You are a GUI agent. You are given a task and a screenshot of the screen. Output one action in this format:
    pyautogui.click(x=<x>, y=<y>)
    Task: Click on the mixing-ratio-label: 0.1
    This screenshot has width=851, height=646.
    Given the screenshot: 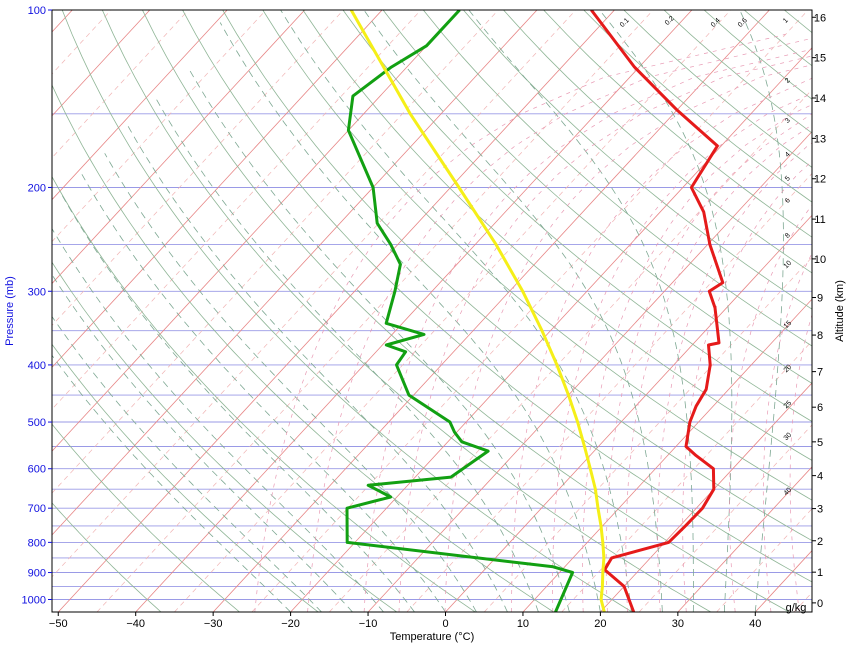 What is the action you would take?
    pyautogui.click(x=625, y=23)
    